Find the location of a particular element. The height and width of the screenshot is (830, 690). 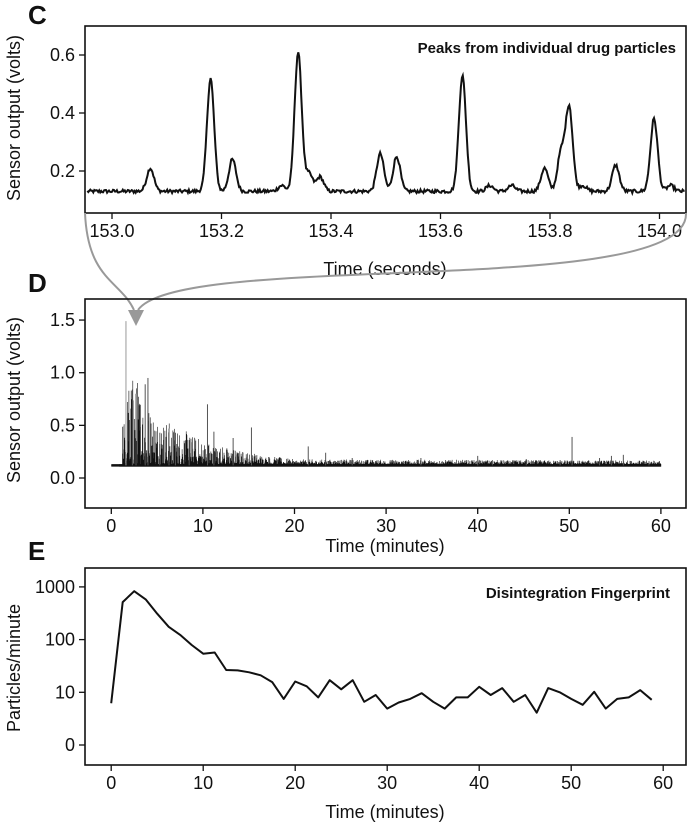

panel-e-xtick-label: 40 is located at coordinates (479, 783).